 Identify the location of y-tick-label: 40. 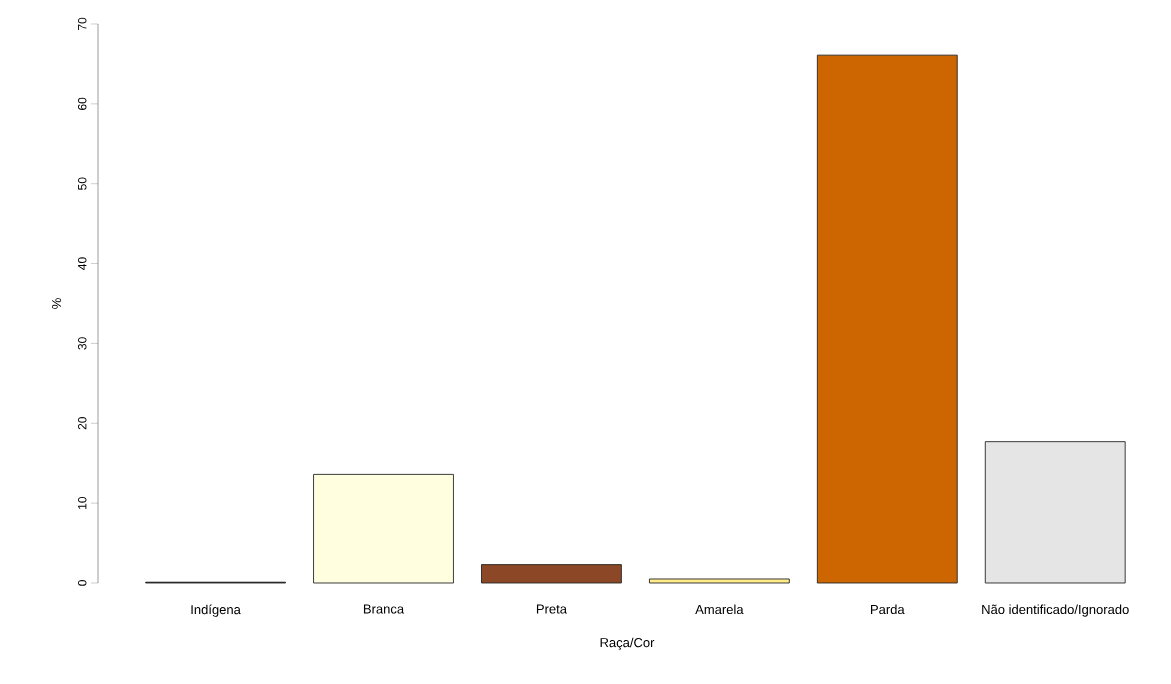
(82, 263).